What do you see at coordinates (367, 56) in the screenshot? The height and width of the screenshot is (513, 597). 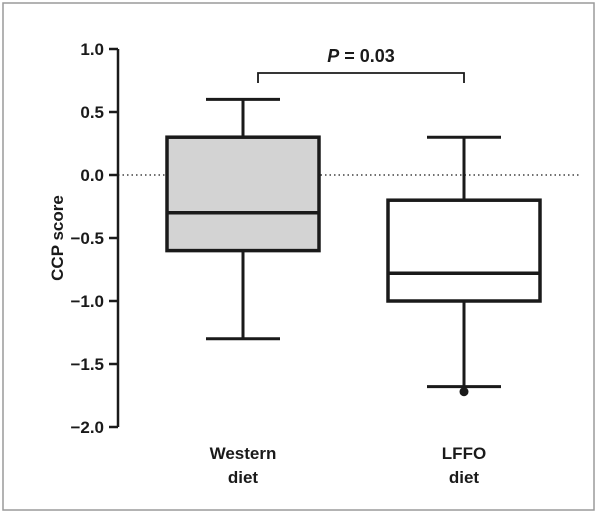 I see `p-value-text: = 0.03` at bounding box center [367, 56].